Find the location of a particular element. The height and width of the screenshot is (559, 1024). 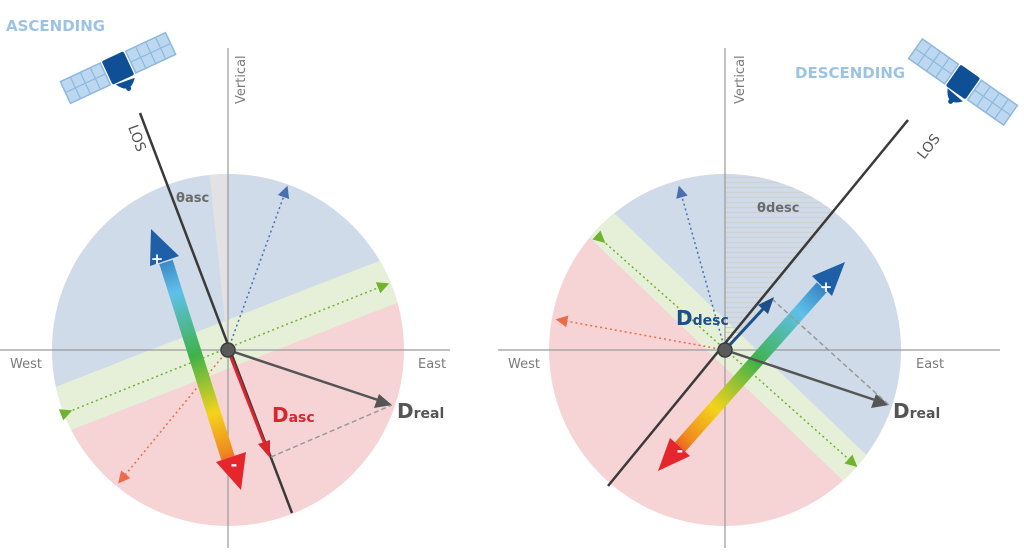

ddesc-shaft is located at coordinates (744, 329).